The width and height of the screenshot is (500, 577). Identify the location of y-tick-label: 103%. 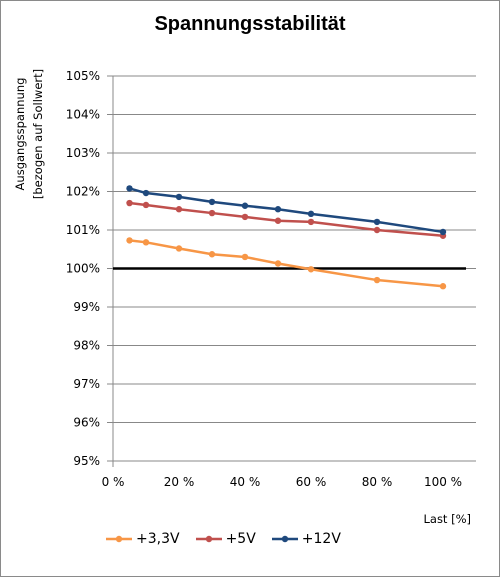
(83, 153).